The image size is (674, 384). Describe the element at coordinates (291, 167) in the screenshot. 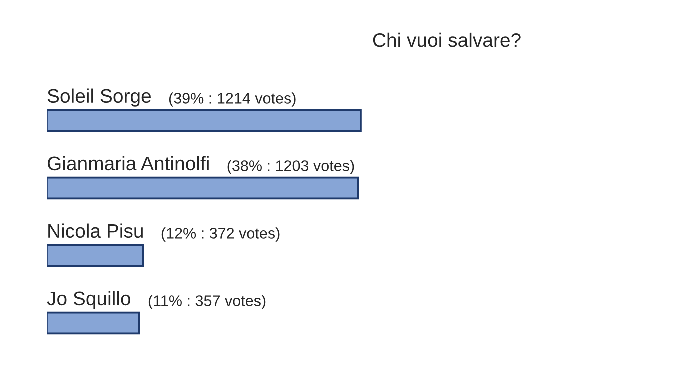

I see `data-label: (38% : 1203 votes)` at that location.